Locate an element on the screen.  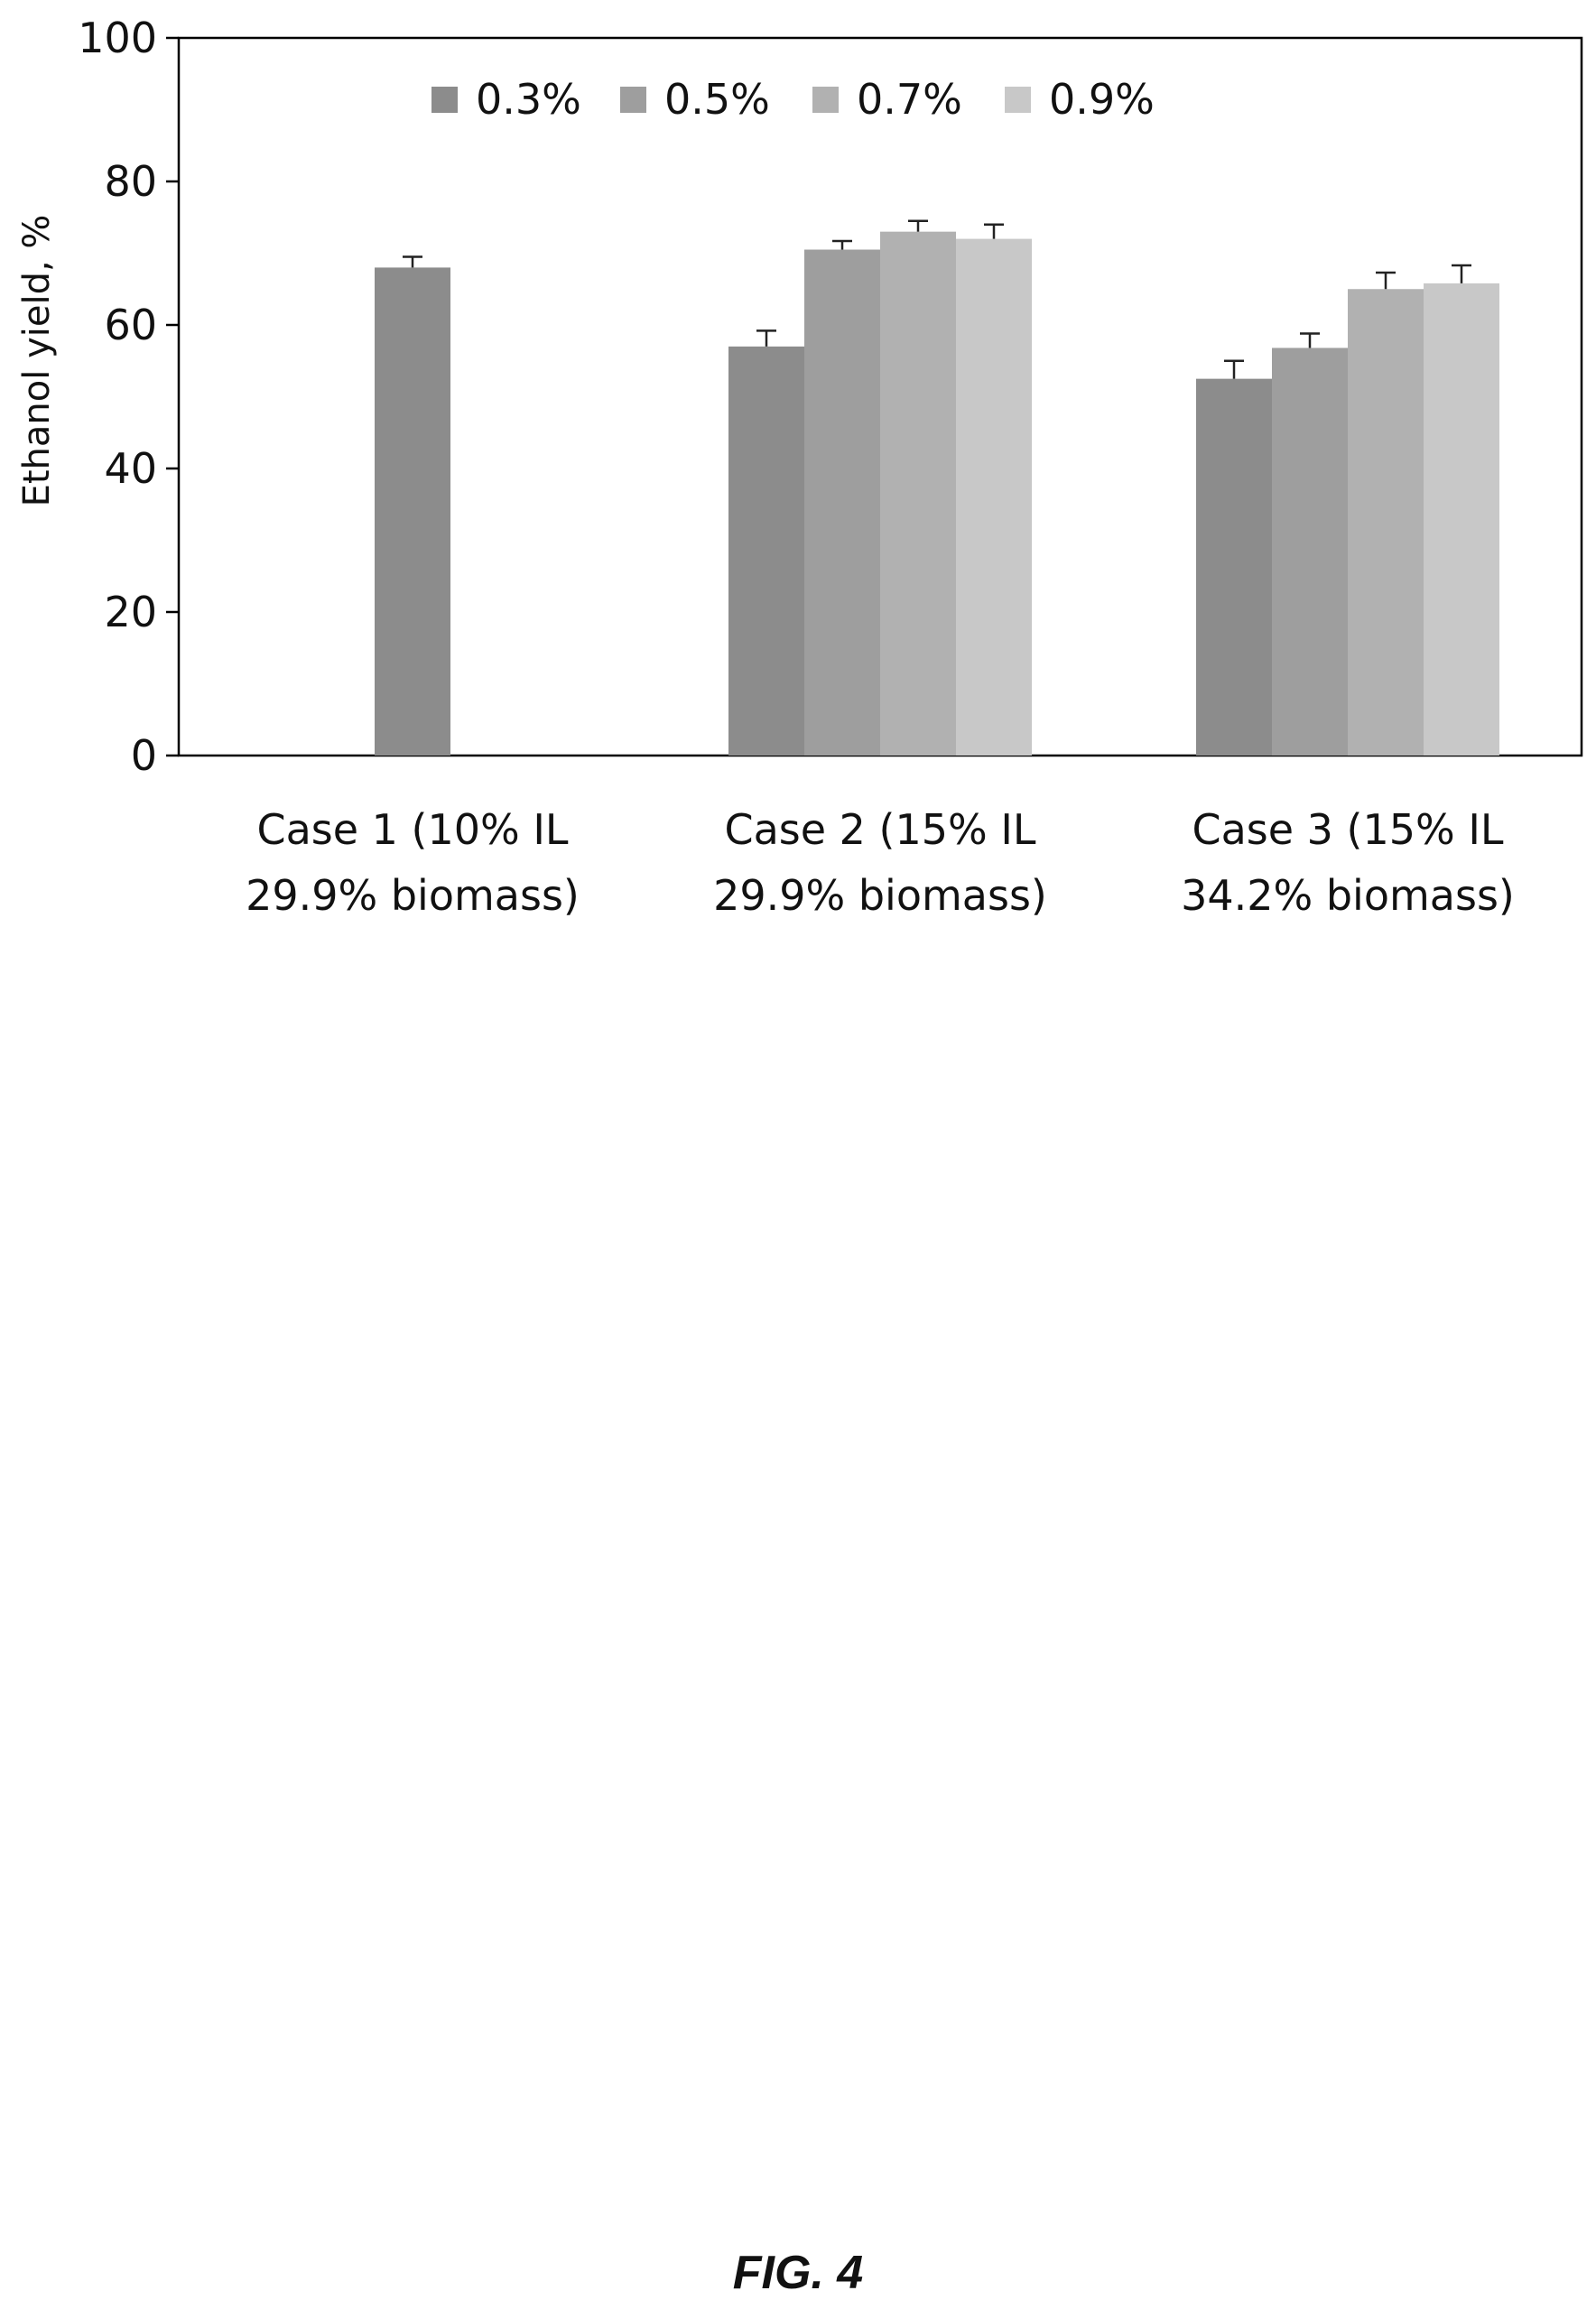
y-tick-label: 0 is located at coordinates (144, 755).